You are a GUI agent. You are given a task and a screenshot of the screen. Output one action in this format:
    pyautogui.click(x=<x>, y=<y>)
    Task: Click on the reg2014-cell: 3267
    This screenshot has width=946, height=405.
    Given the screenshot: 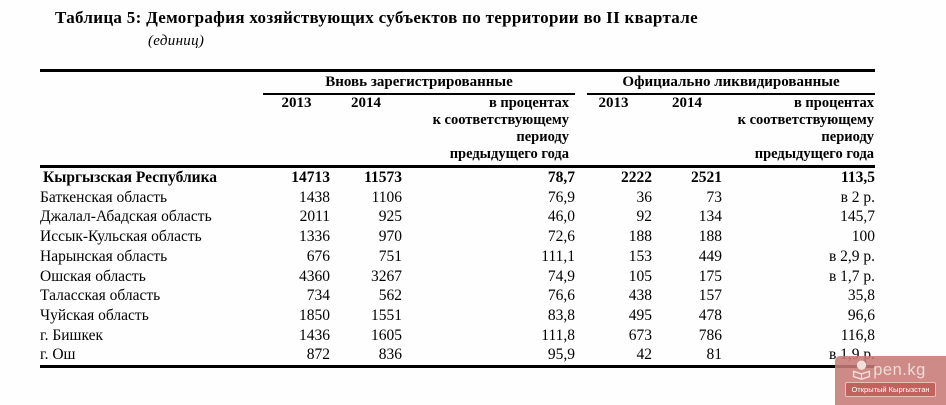 What is the action you would take?
    pyautogui.click(x=386, y=276)
    